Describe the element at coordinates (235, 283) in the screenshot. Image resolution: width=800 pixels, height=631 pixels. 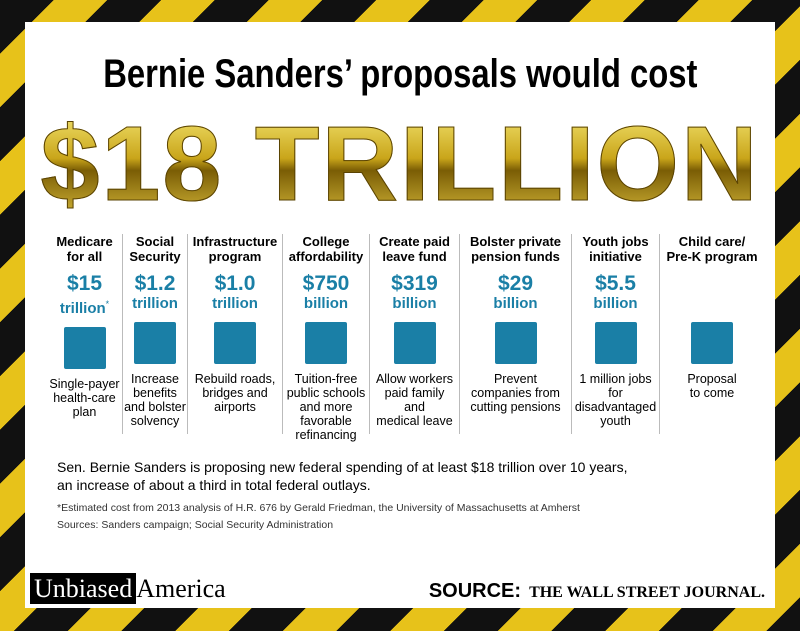
I see `amount: $1.0` at that location.